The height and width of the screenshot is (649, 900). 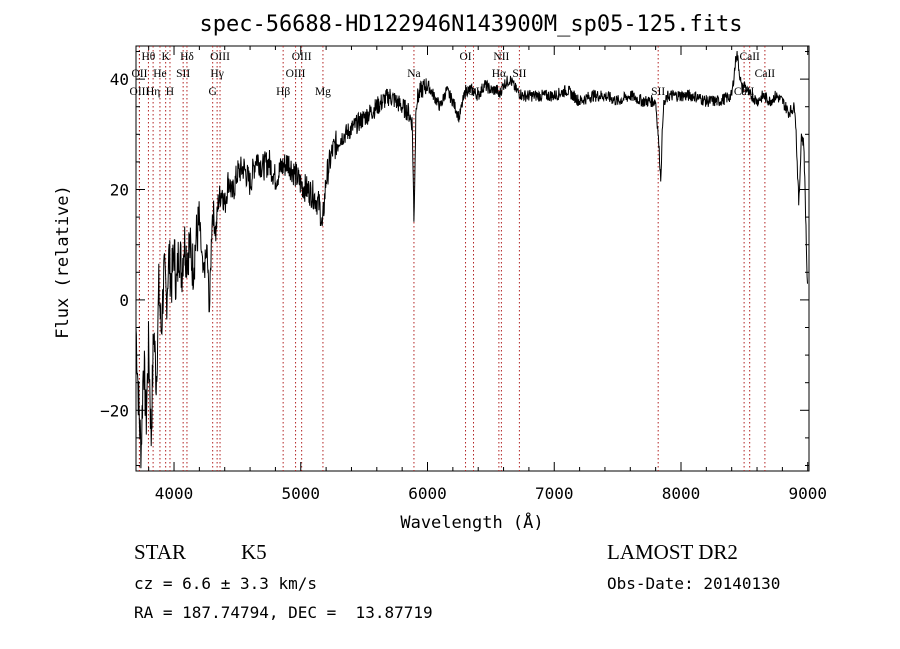 I want to click on spectral-line-label: Na, so click(x=413, y=74).